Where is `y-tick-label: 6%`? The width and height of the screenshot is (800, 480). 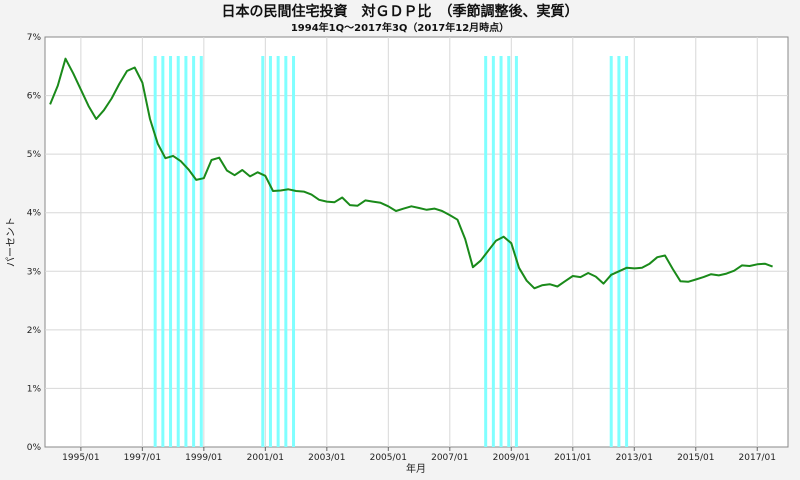
y-tick-label: 6% is located at coordinates (34, 97).